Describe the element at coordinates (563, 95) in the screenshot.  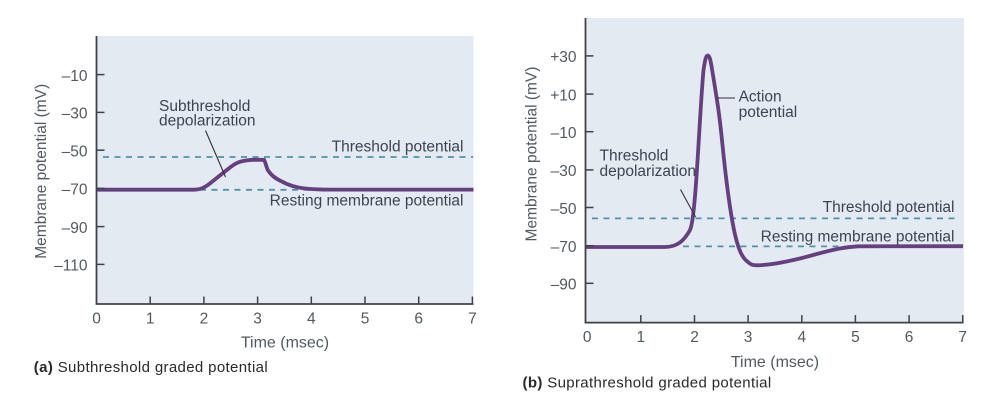
I see `svg-text: +10` at that location.